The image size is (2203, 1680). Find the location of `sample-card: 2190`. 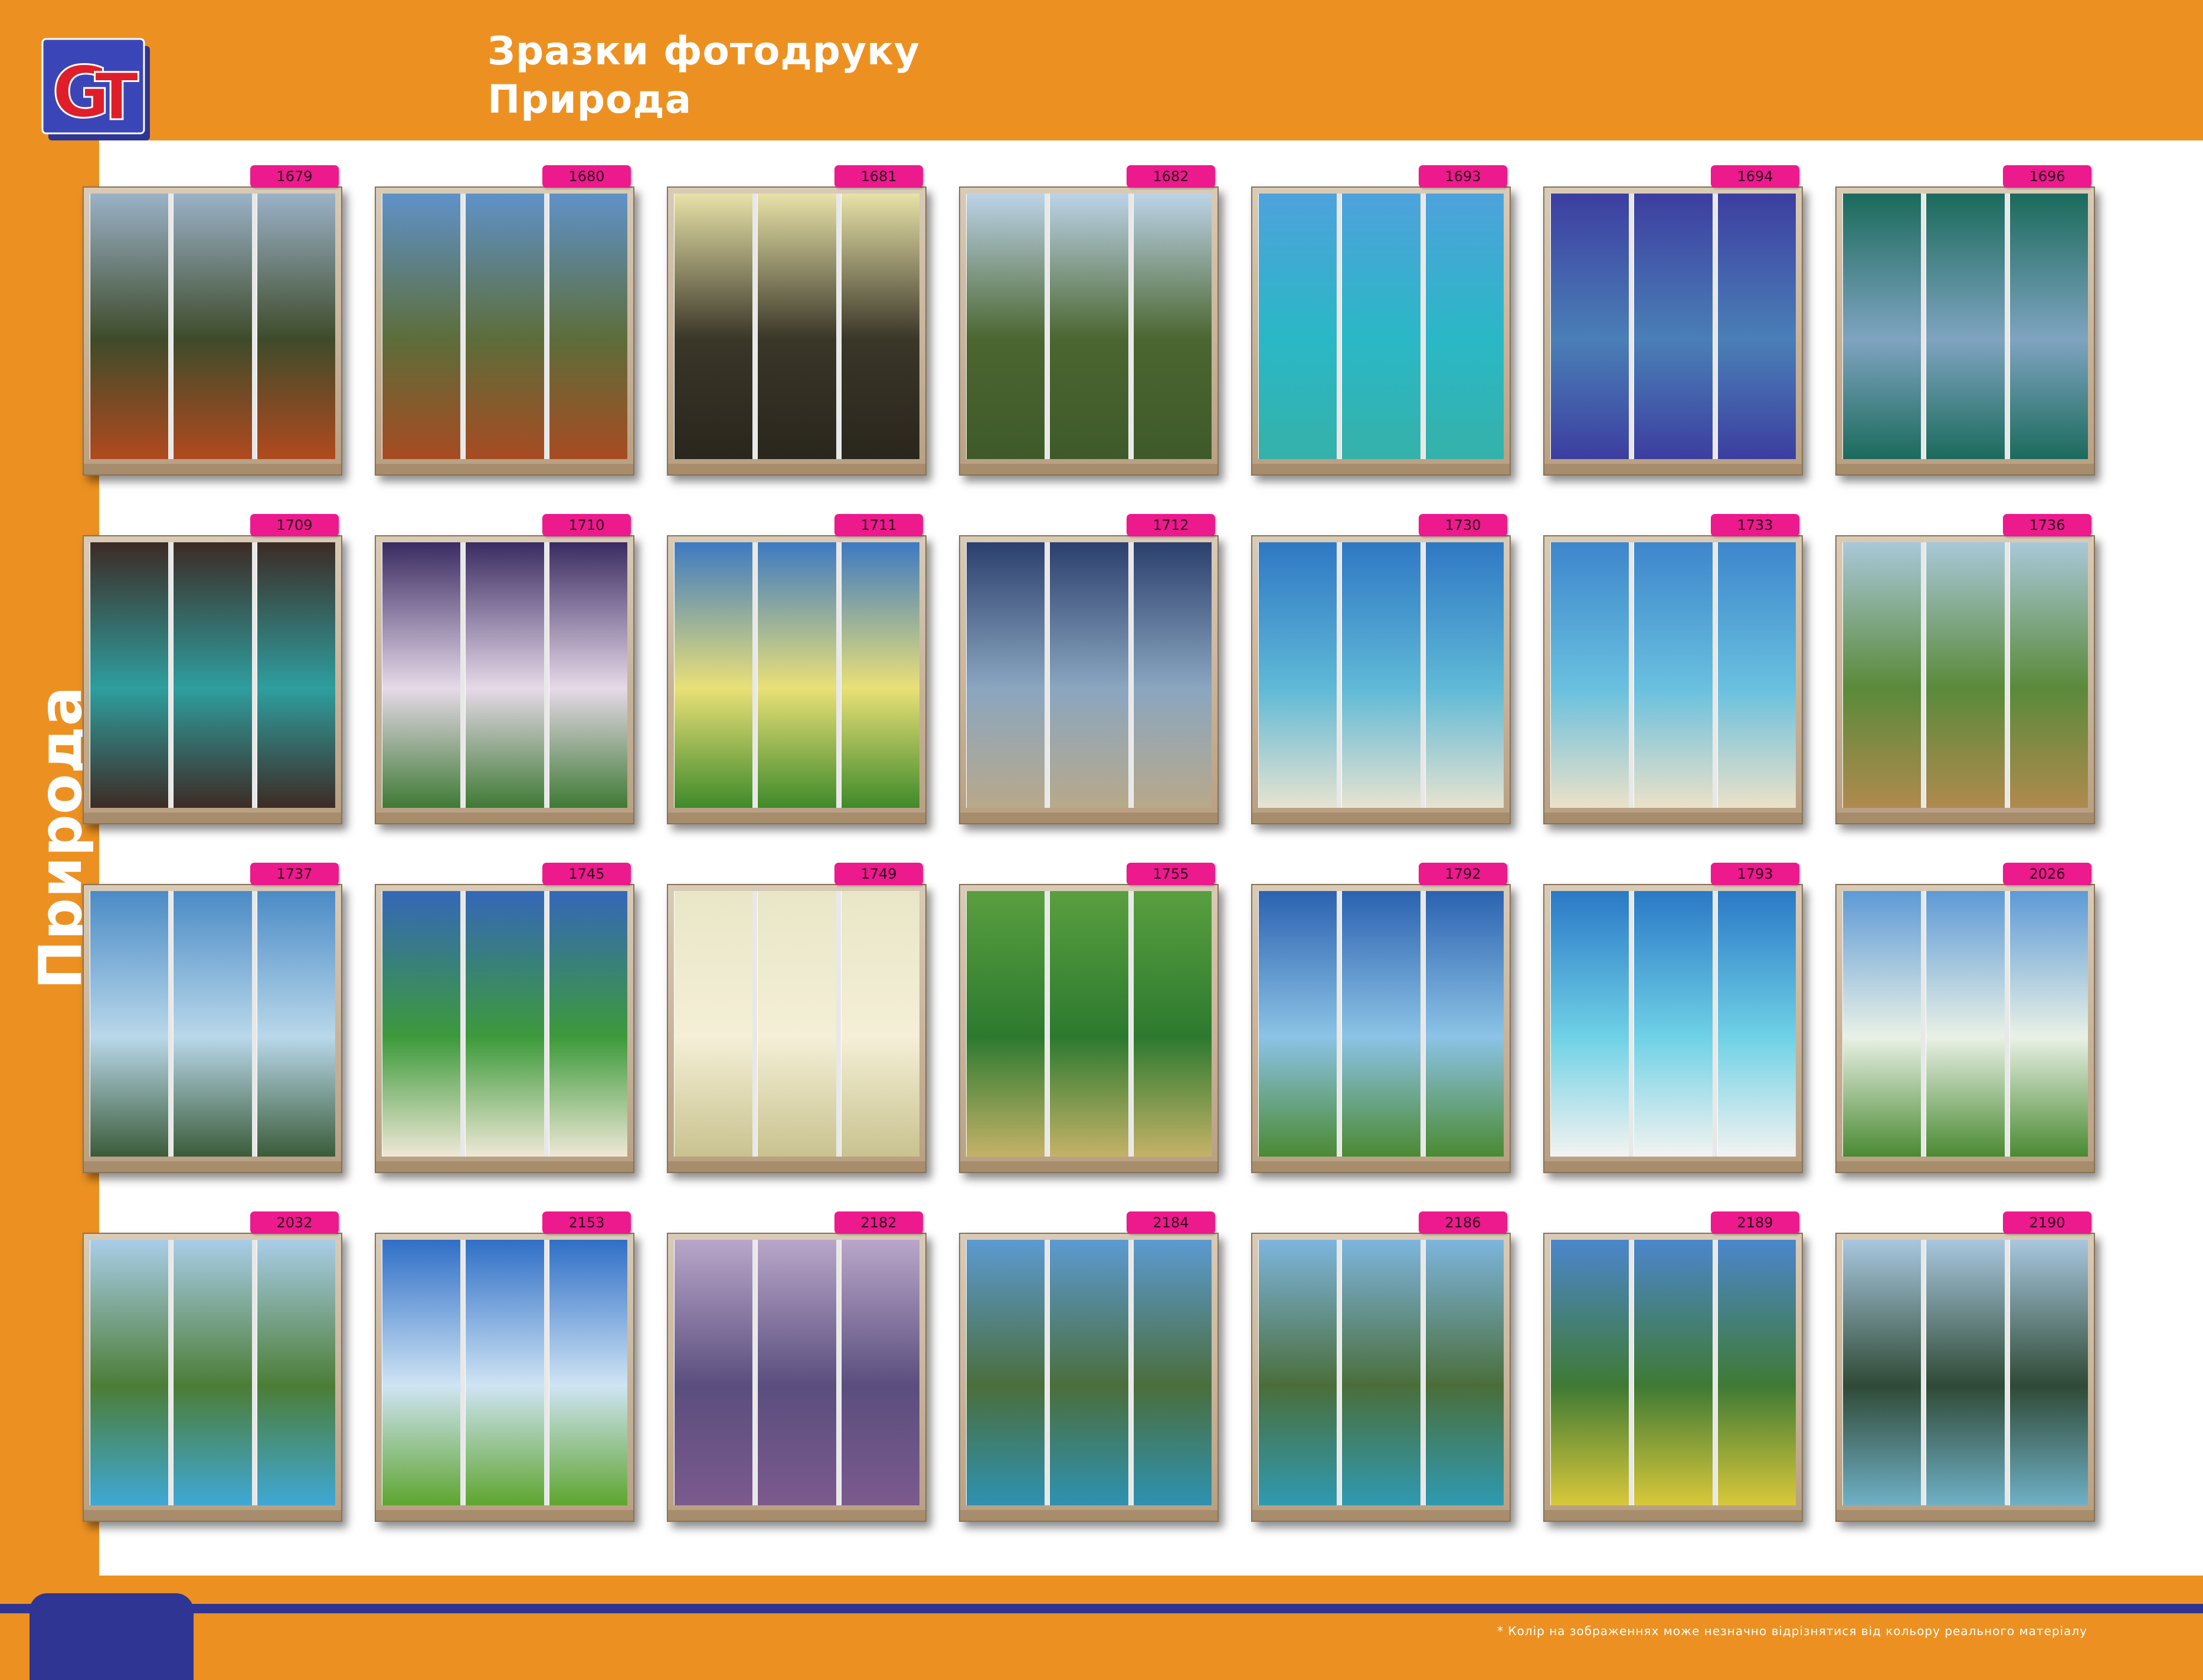

sample-card: 2190 is located at coordinates (1967, 1369).